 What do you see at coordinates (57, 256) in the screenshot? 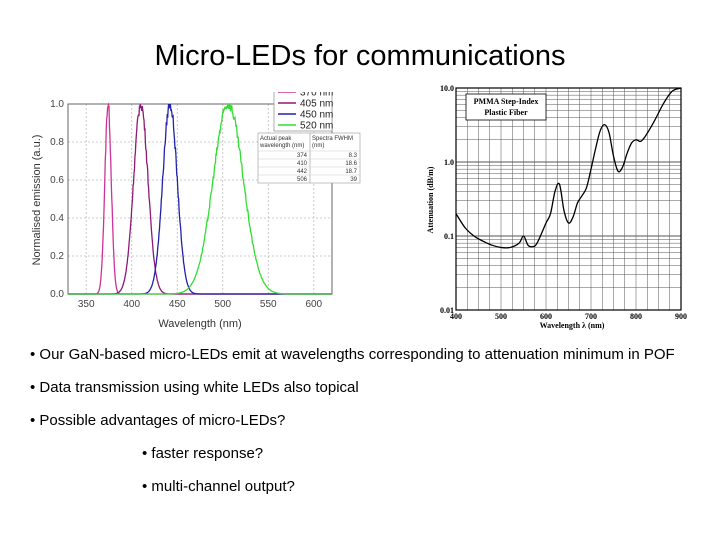
I see `emission-y-tick-label: 0.2` at bounding box center [57, 256].